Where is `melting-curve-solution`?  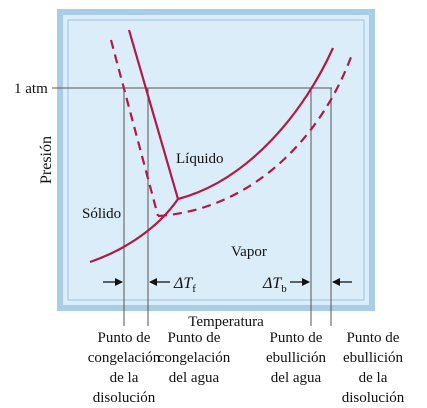 melting-curve-solution is located at coordinates (134, 128).